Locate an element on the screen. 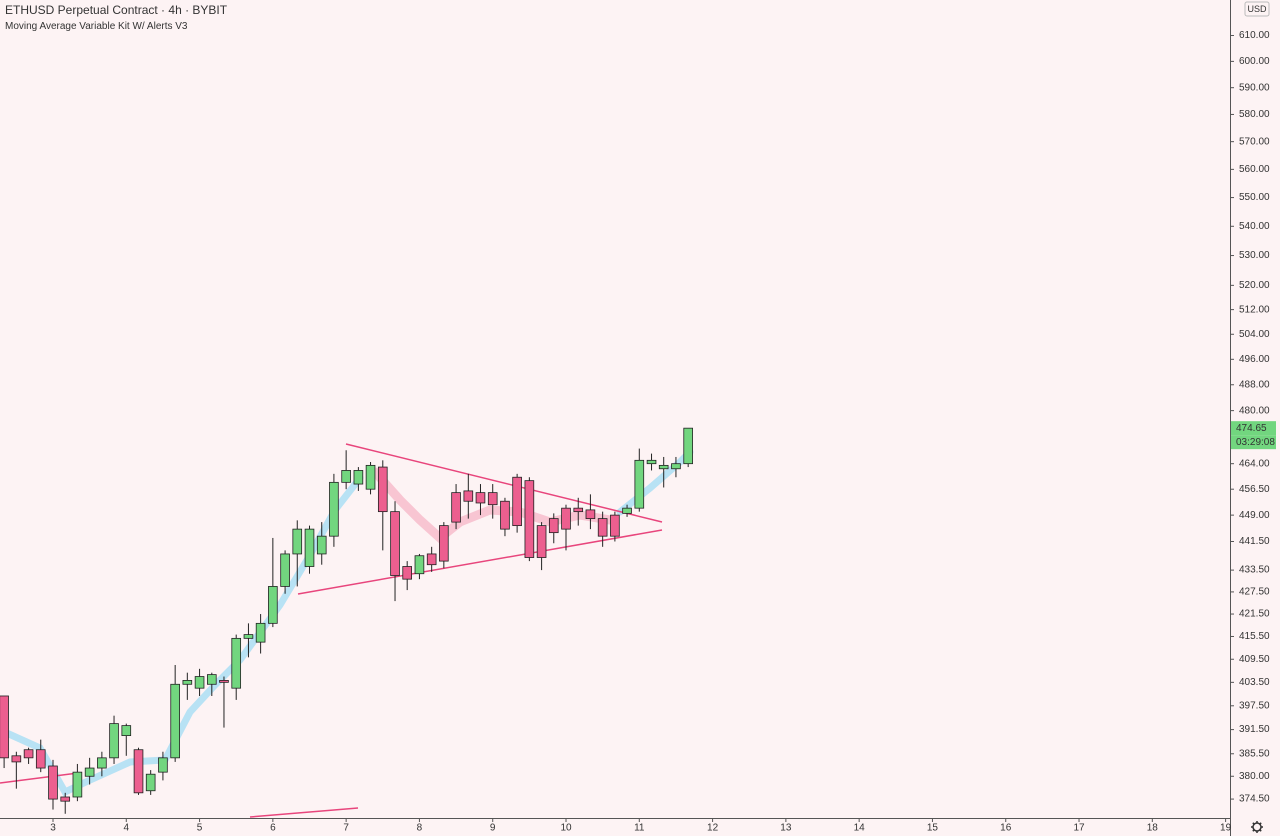  x-tick-label: 11 is located at coordinates (639, 828).